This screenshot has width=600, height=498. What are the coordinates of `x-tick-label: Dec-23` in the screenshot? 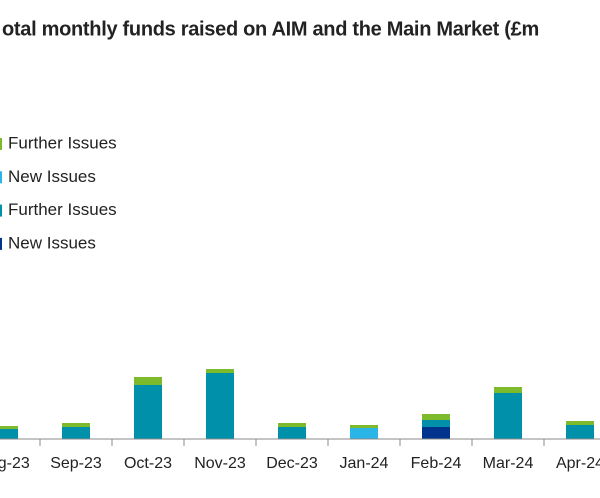 It's located at (292, 463).